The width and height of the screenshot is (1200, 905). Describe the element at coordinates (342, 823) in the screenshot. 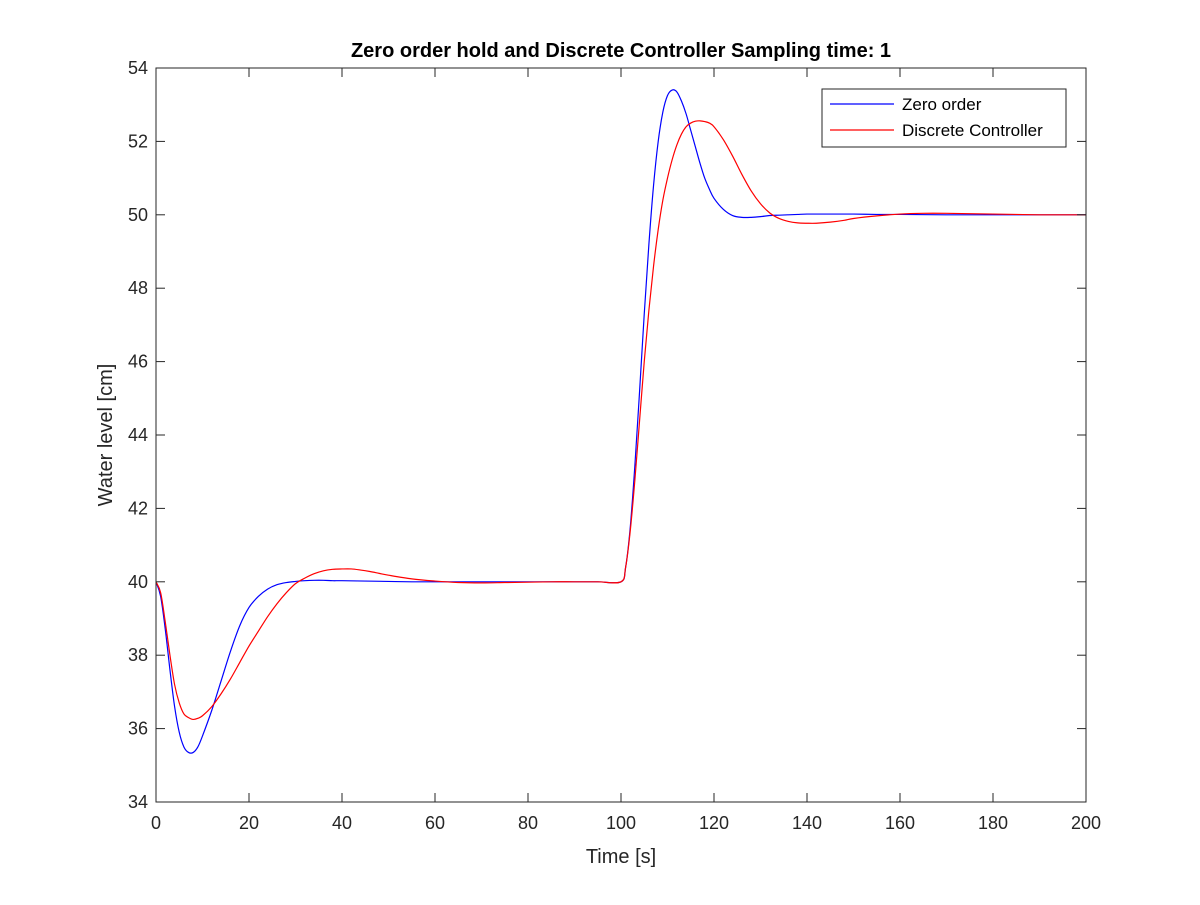

I see `x-tick-label: 40` at that location.